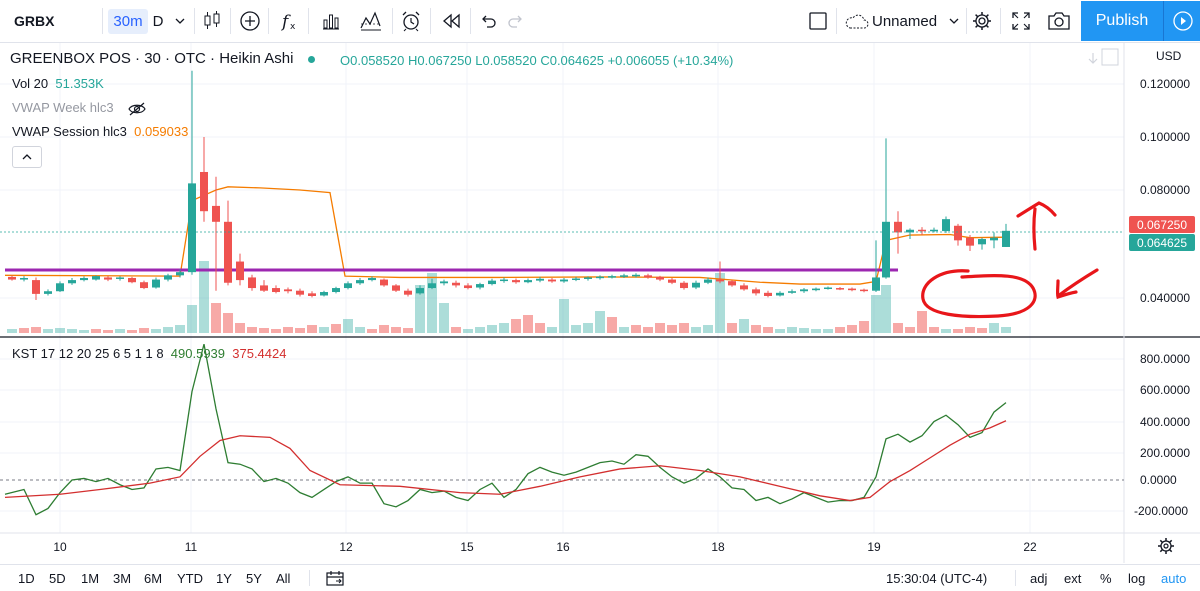 This screenshot has width=1200, height=591. I want to click on option-label: %, so click(1106, 578).